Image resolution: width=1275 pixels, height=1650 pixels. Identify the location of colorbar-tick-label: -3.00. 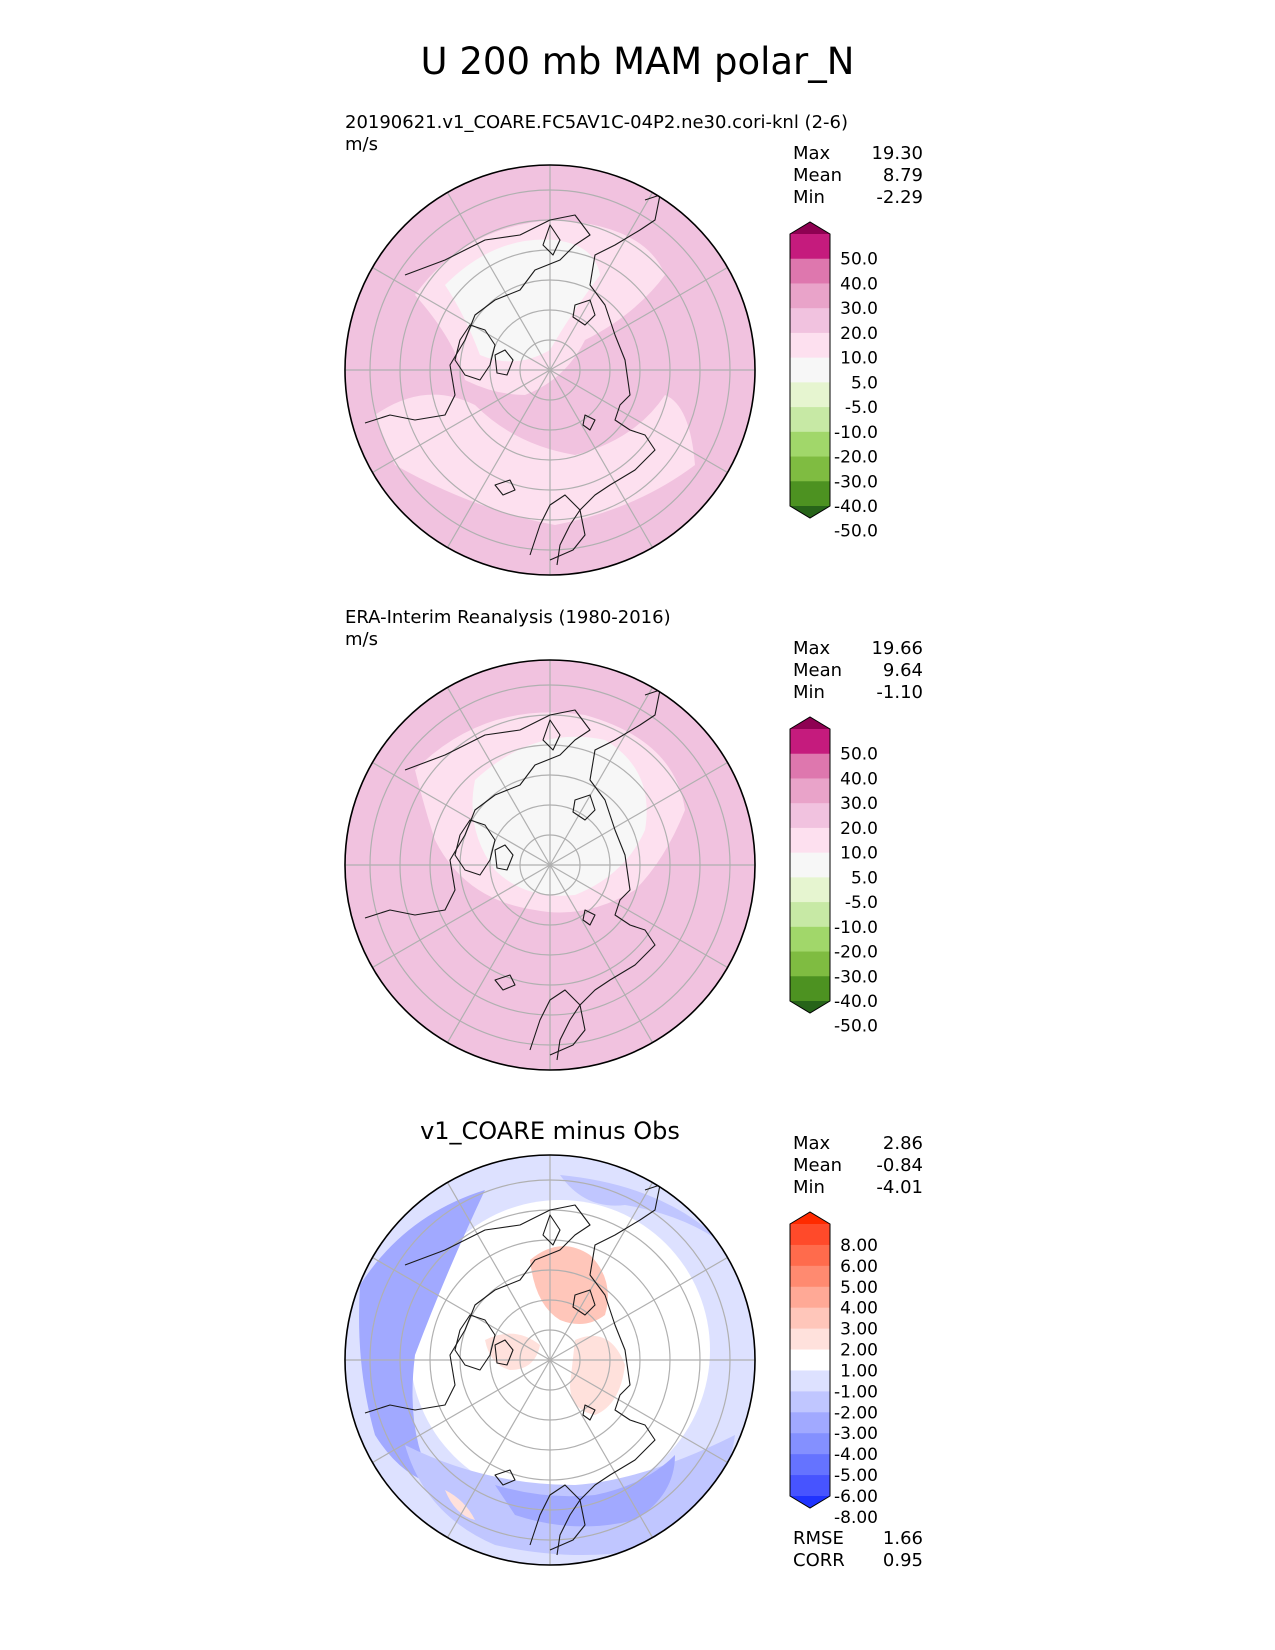
(856, 1434).